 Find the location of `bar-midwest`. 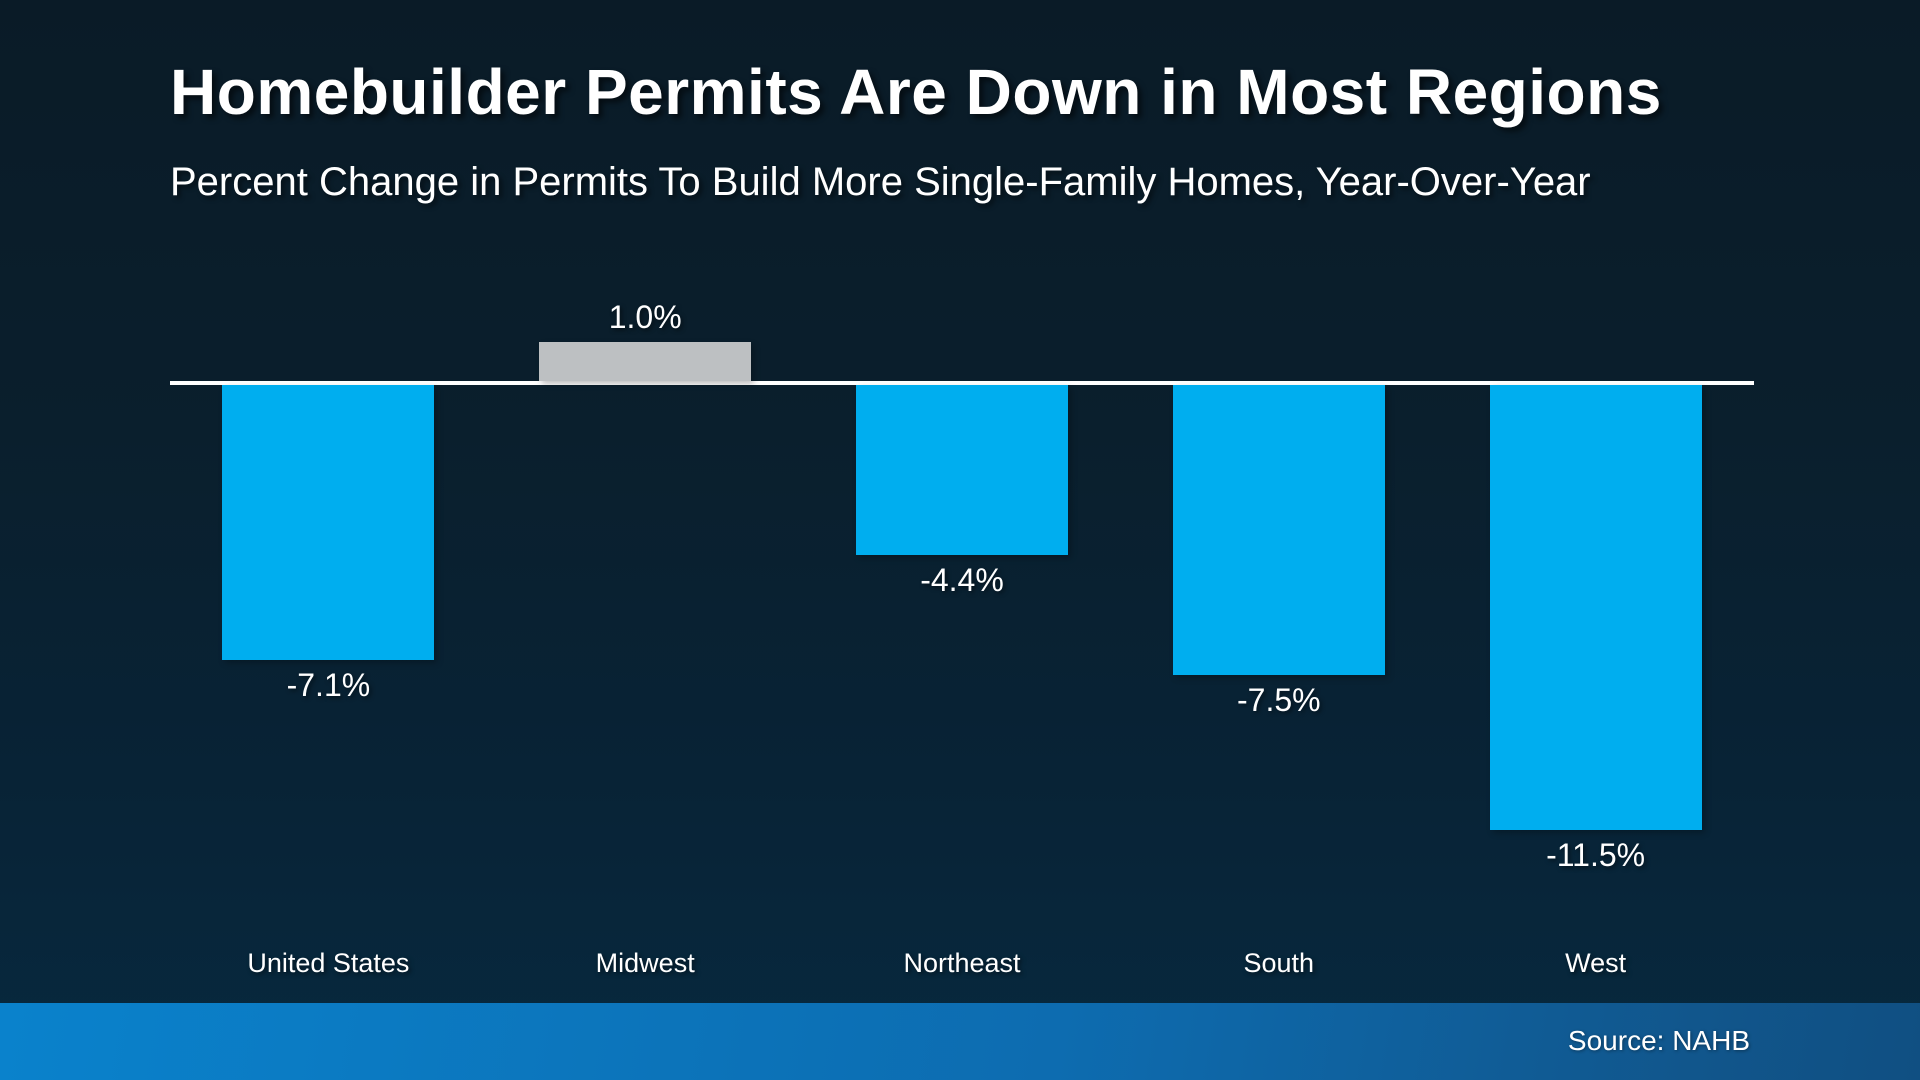

bar-midwest is located at coordinates (645, 361).